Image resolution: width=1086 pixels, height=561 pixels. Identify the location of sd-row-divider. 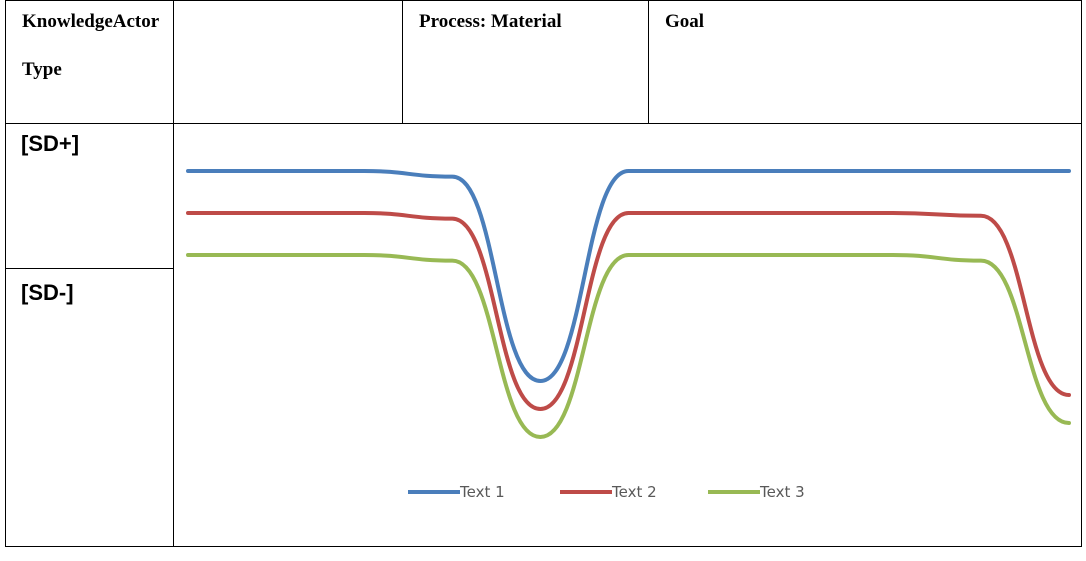
(89, 268).